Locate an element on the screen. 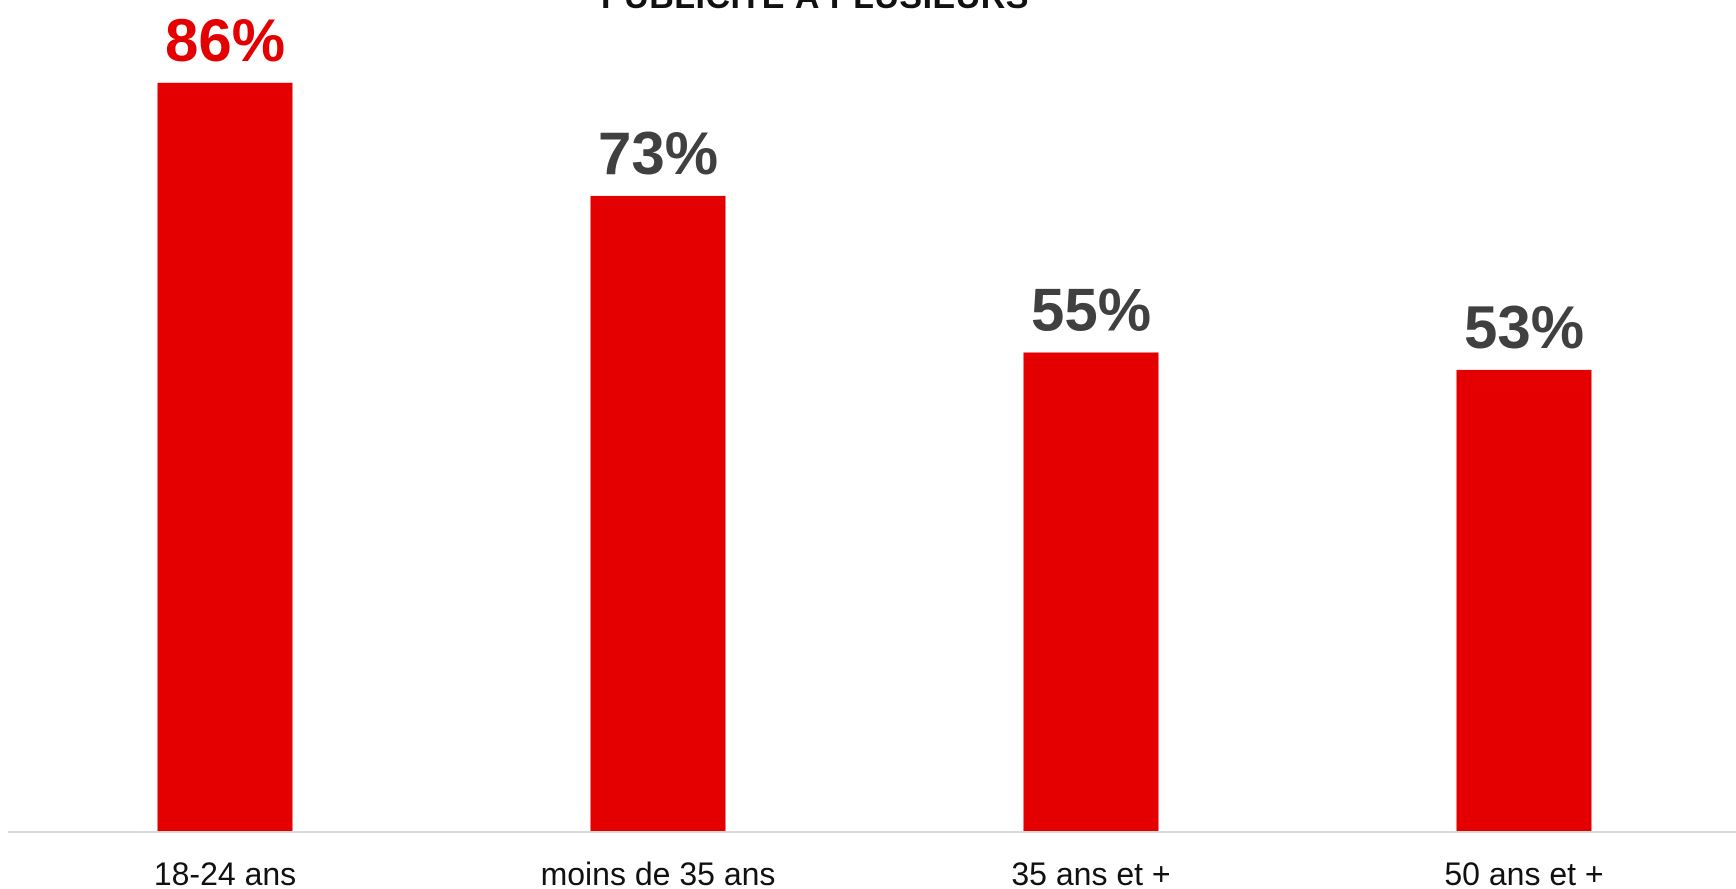 Image resolution: width=1736 pixels, height=889 pixels. data-label: 53% is located at coordinates (1524, 327).